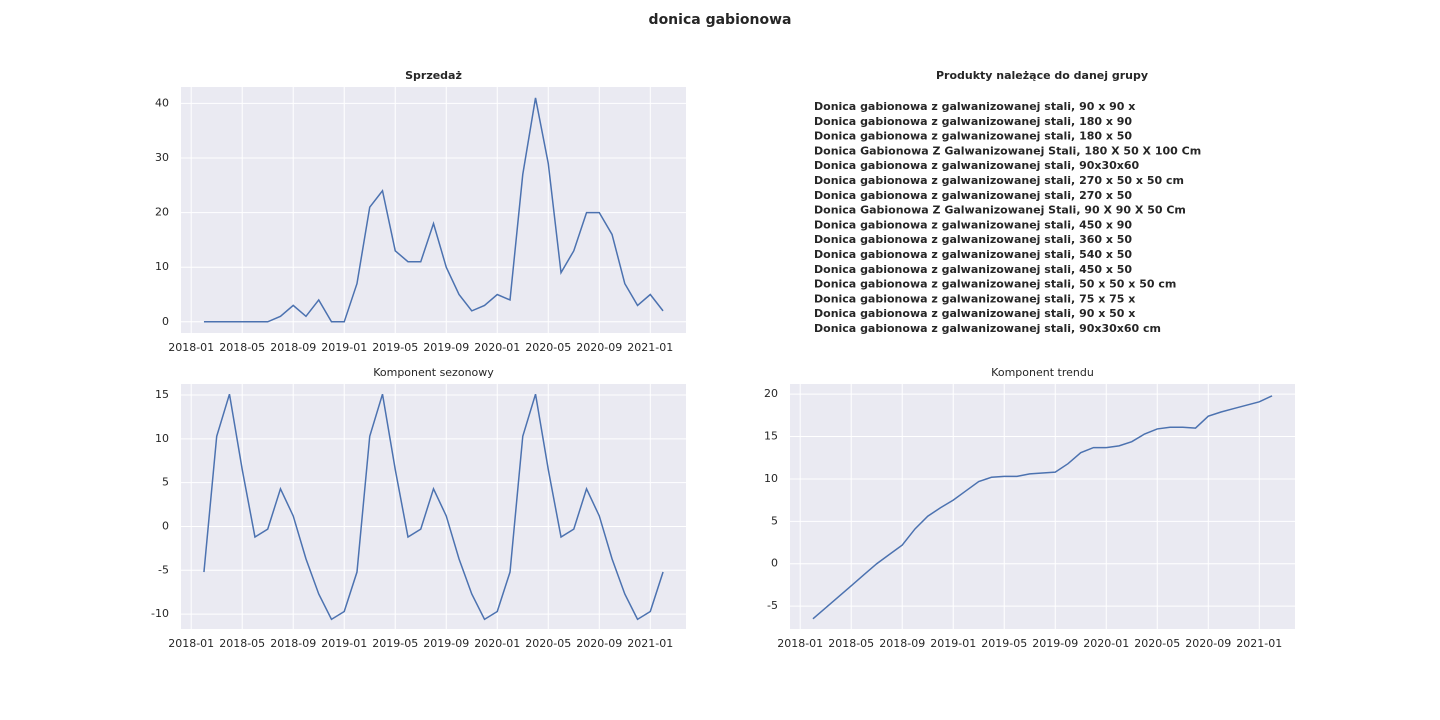  I want to click on y-tick-label: 40, so click(162, 102).